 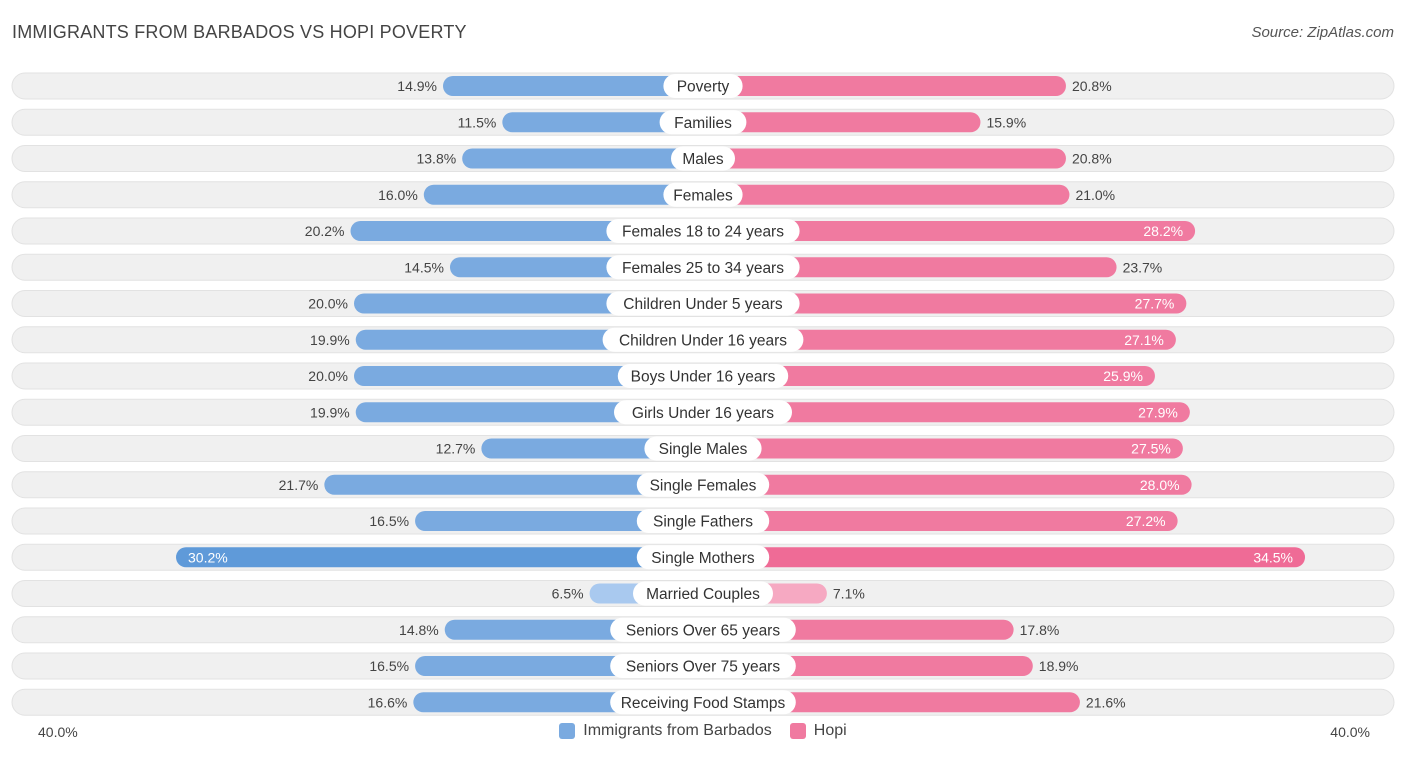 I want to click on legend-item-barbados: Immigrants from Barbados, so click(x=665, y=731).